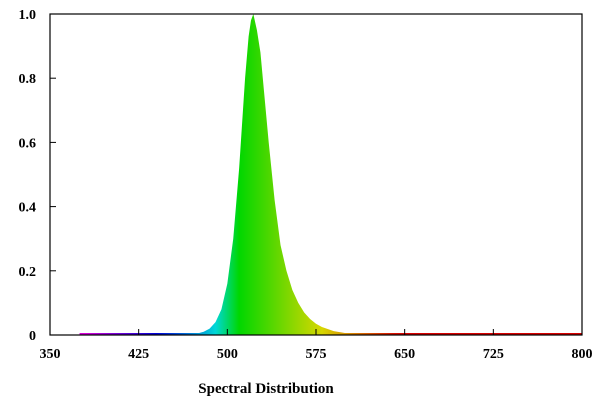 This screenshot has width=613, height=402. Describe the element at coordinates (404, 354) in the screenshot. I see `x-tick-label: 650` at that location.